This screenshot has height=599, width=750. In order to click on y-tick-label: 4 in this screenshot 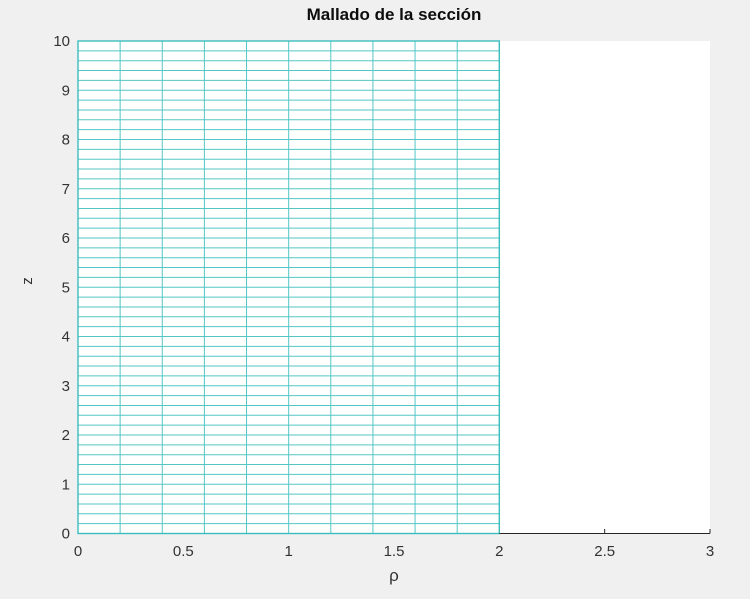, I will do `click(66, 337)`.